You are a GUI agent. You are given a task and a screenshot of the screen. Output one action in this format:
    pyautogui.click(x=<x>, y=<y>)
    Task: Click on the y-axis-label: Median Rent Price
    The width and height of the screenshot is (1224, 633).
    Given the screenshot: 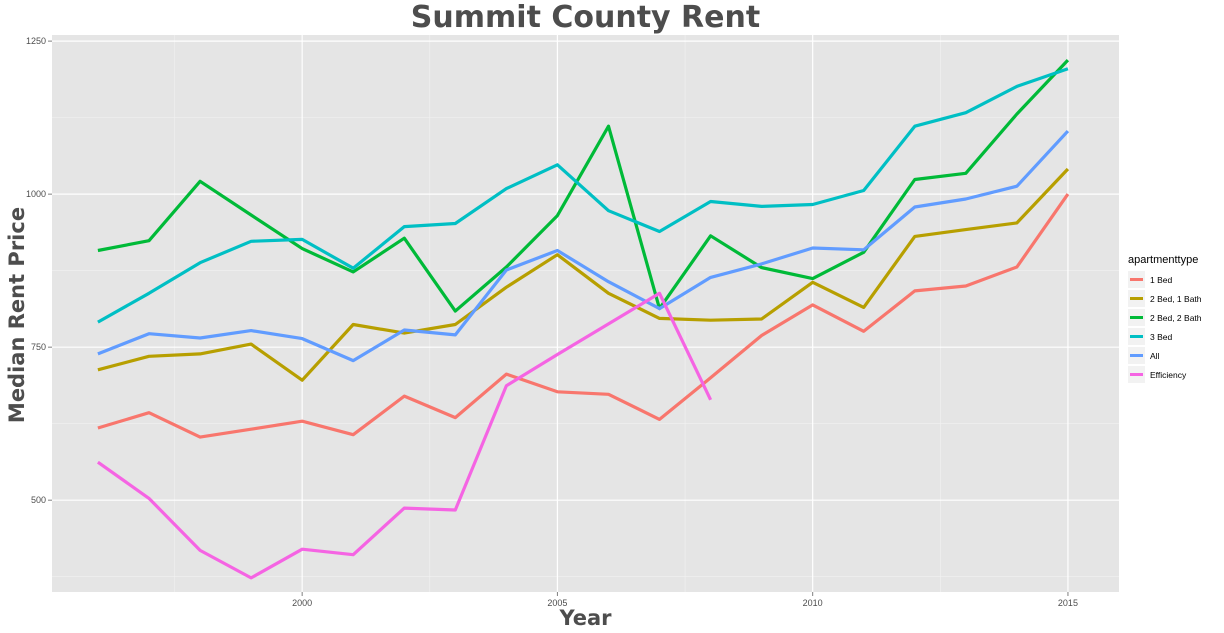 What is the action you would take?
    pyautogui.click(x=17, y=315)
    